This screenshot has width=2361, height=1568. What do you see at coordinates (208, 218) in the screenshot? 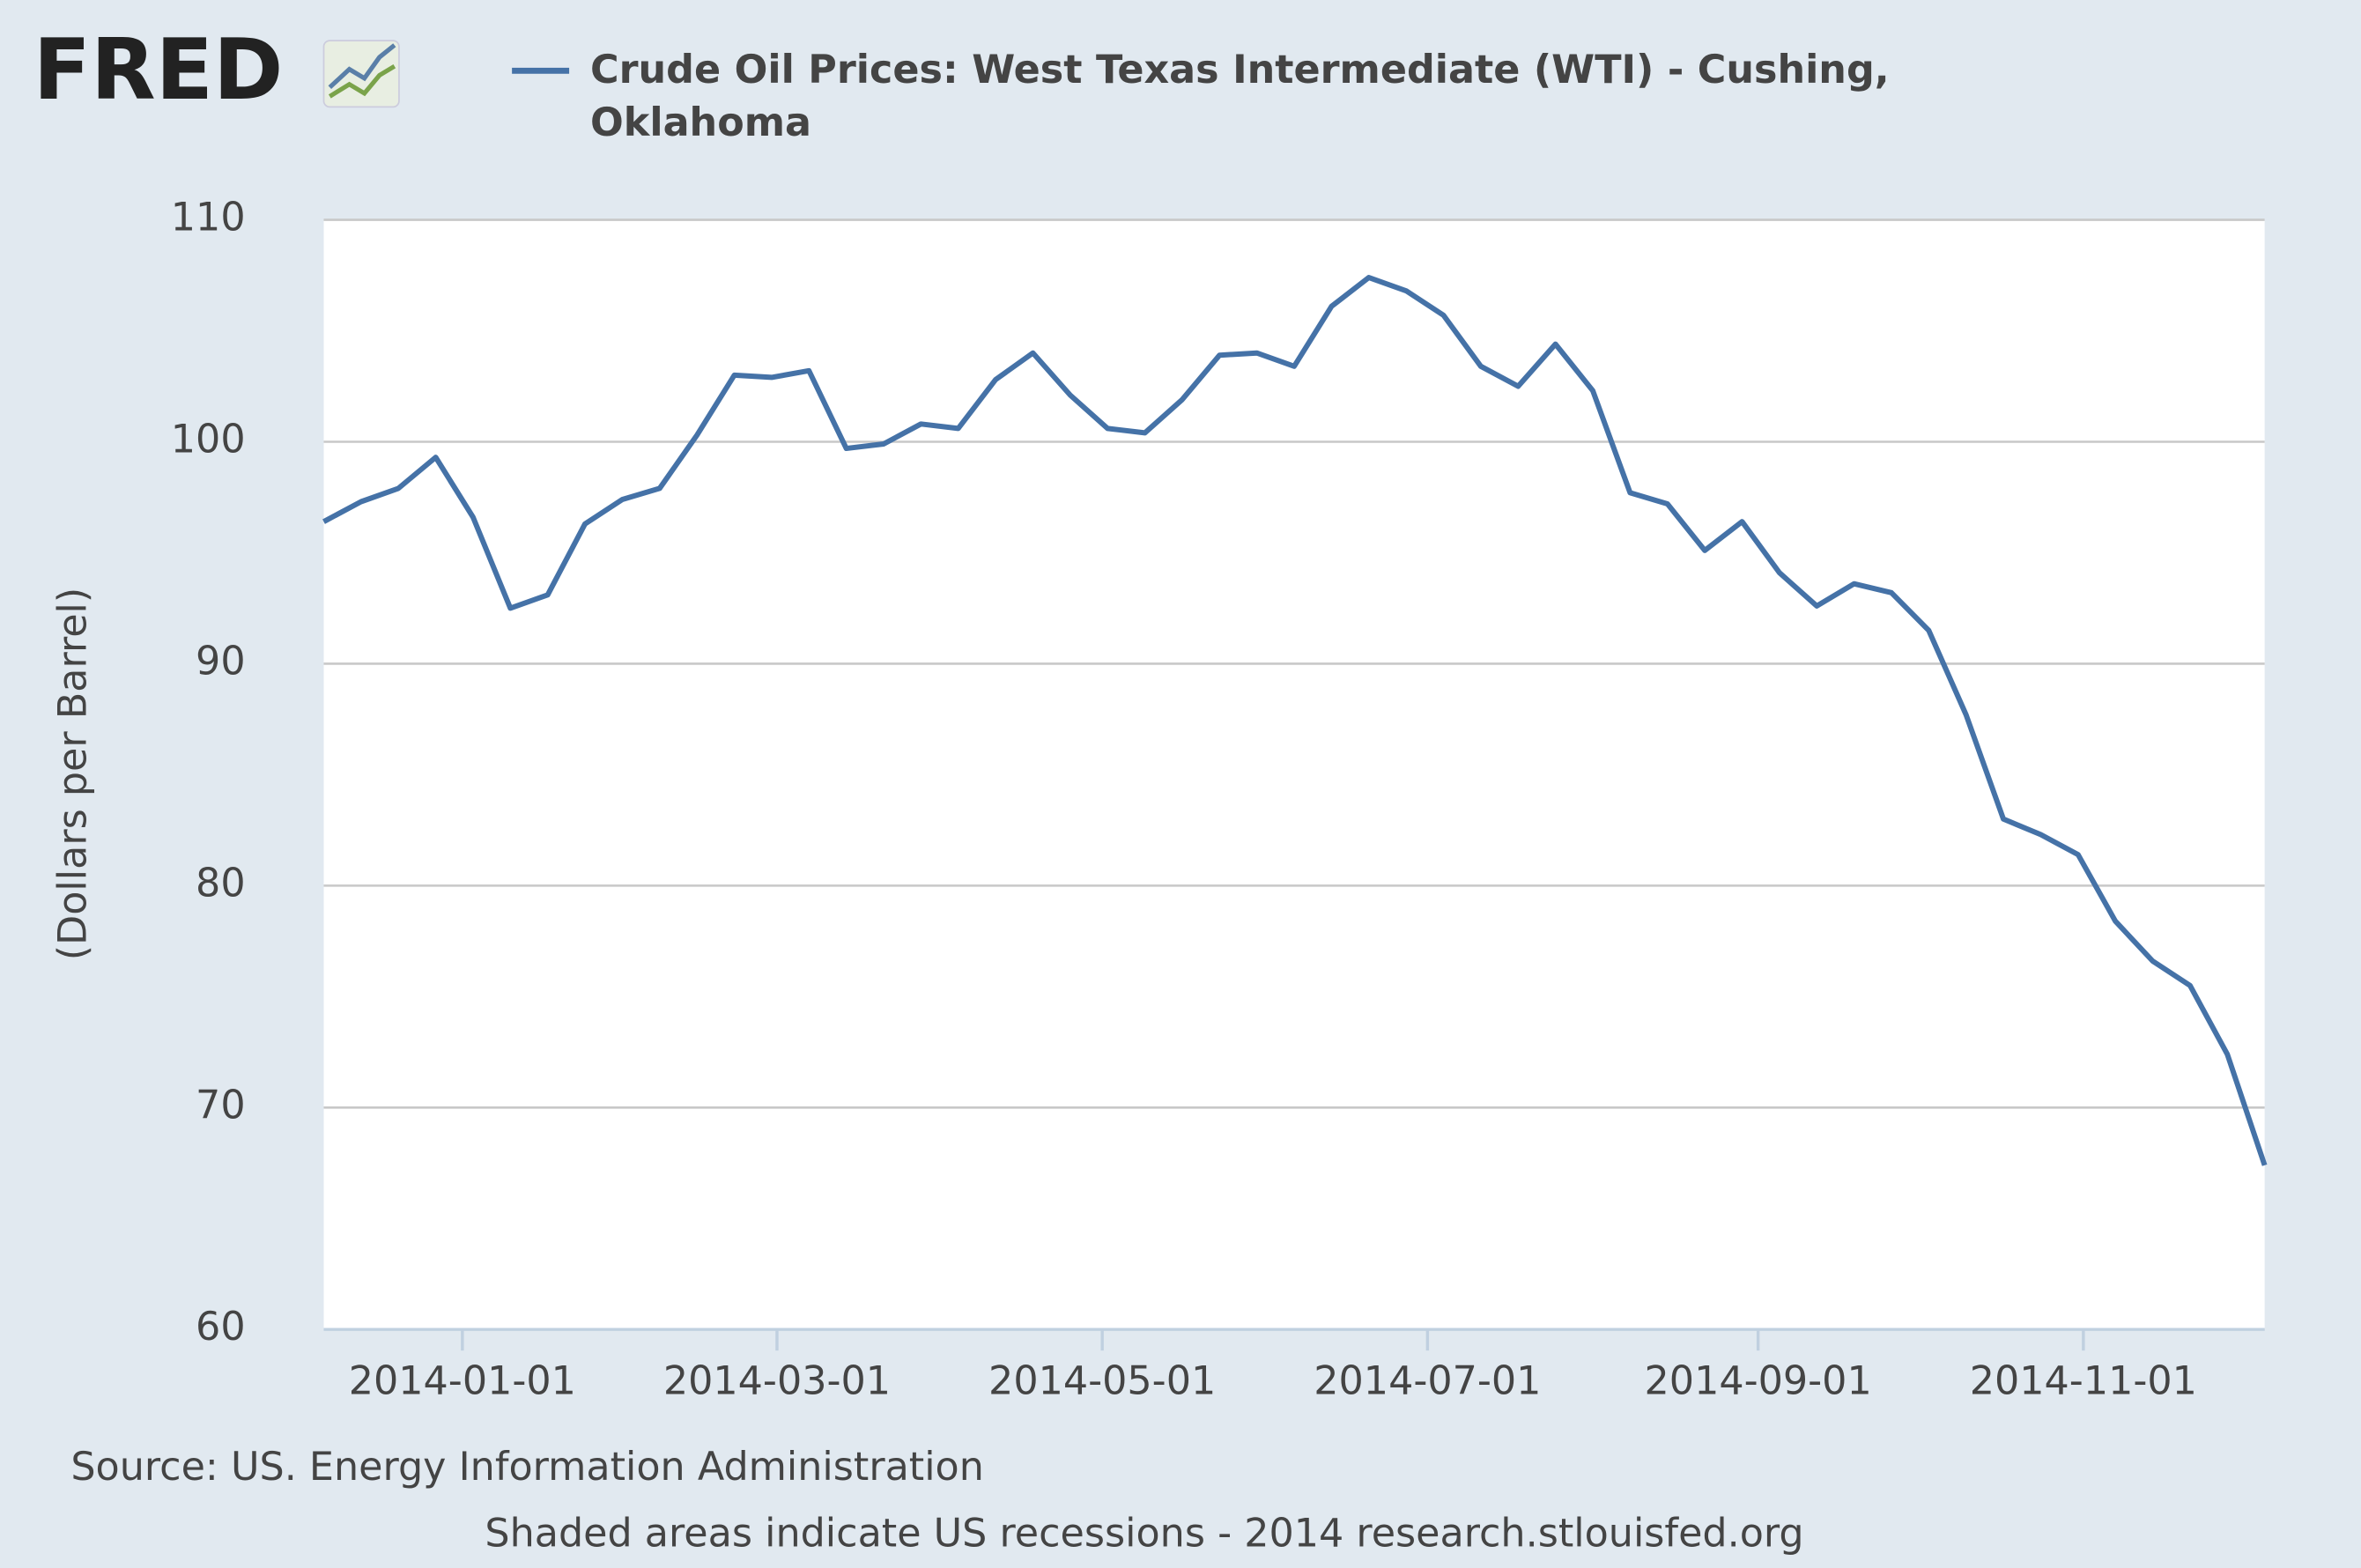
I see `y-tick-label: 110` at bounding box center [208, 218].